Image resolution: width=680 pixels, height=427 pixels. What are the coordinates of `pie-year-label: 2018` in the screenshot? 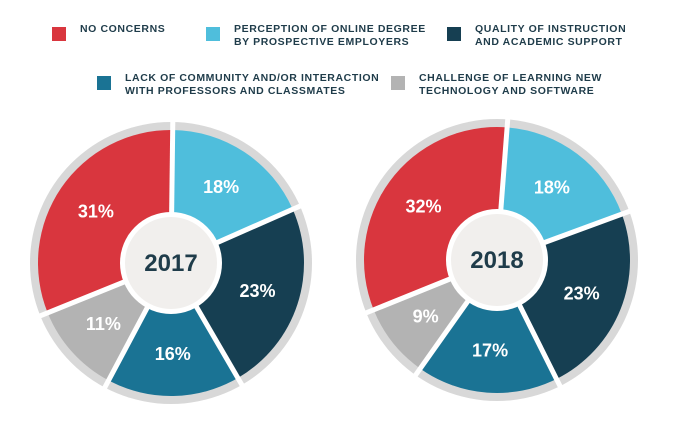 It's located at (496, 260).